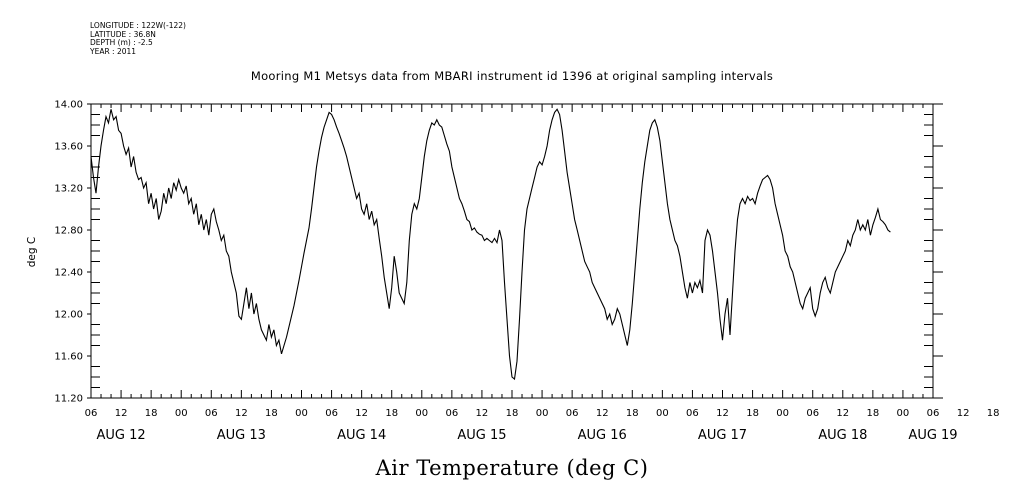 Image resolution: width=1009 pixels, height=504 pixels. What do you see at coordinates (32, 252) in the screenshot?
I see `y-axis-label: deg C` at bounding box center [32, 252].